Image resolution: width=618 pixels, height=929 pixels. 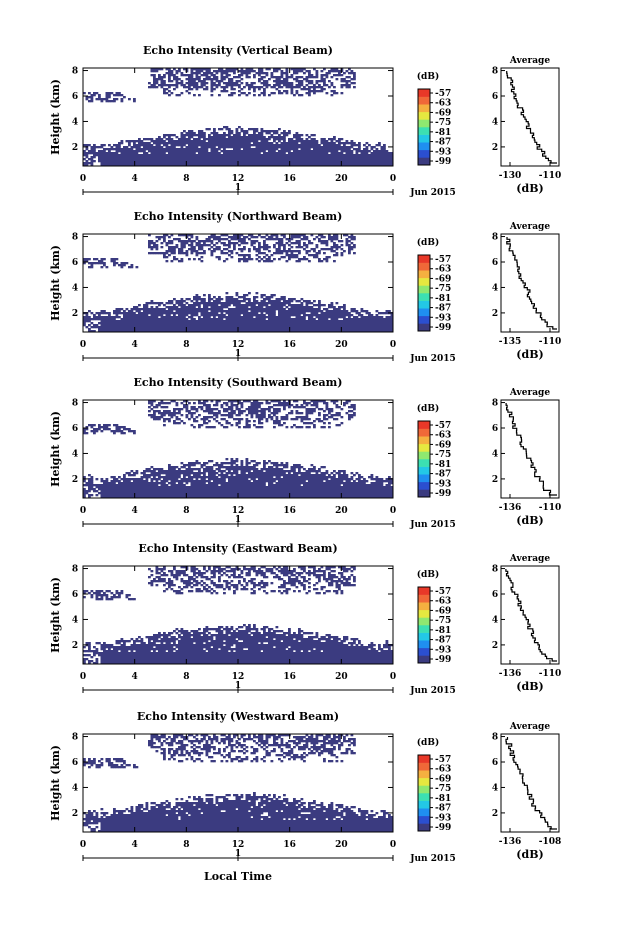 I want to click on day-label: 1, so click(x=238, y=354).